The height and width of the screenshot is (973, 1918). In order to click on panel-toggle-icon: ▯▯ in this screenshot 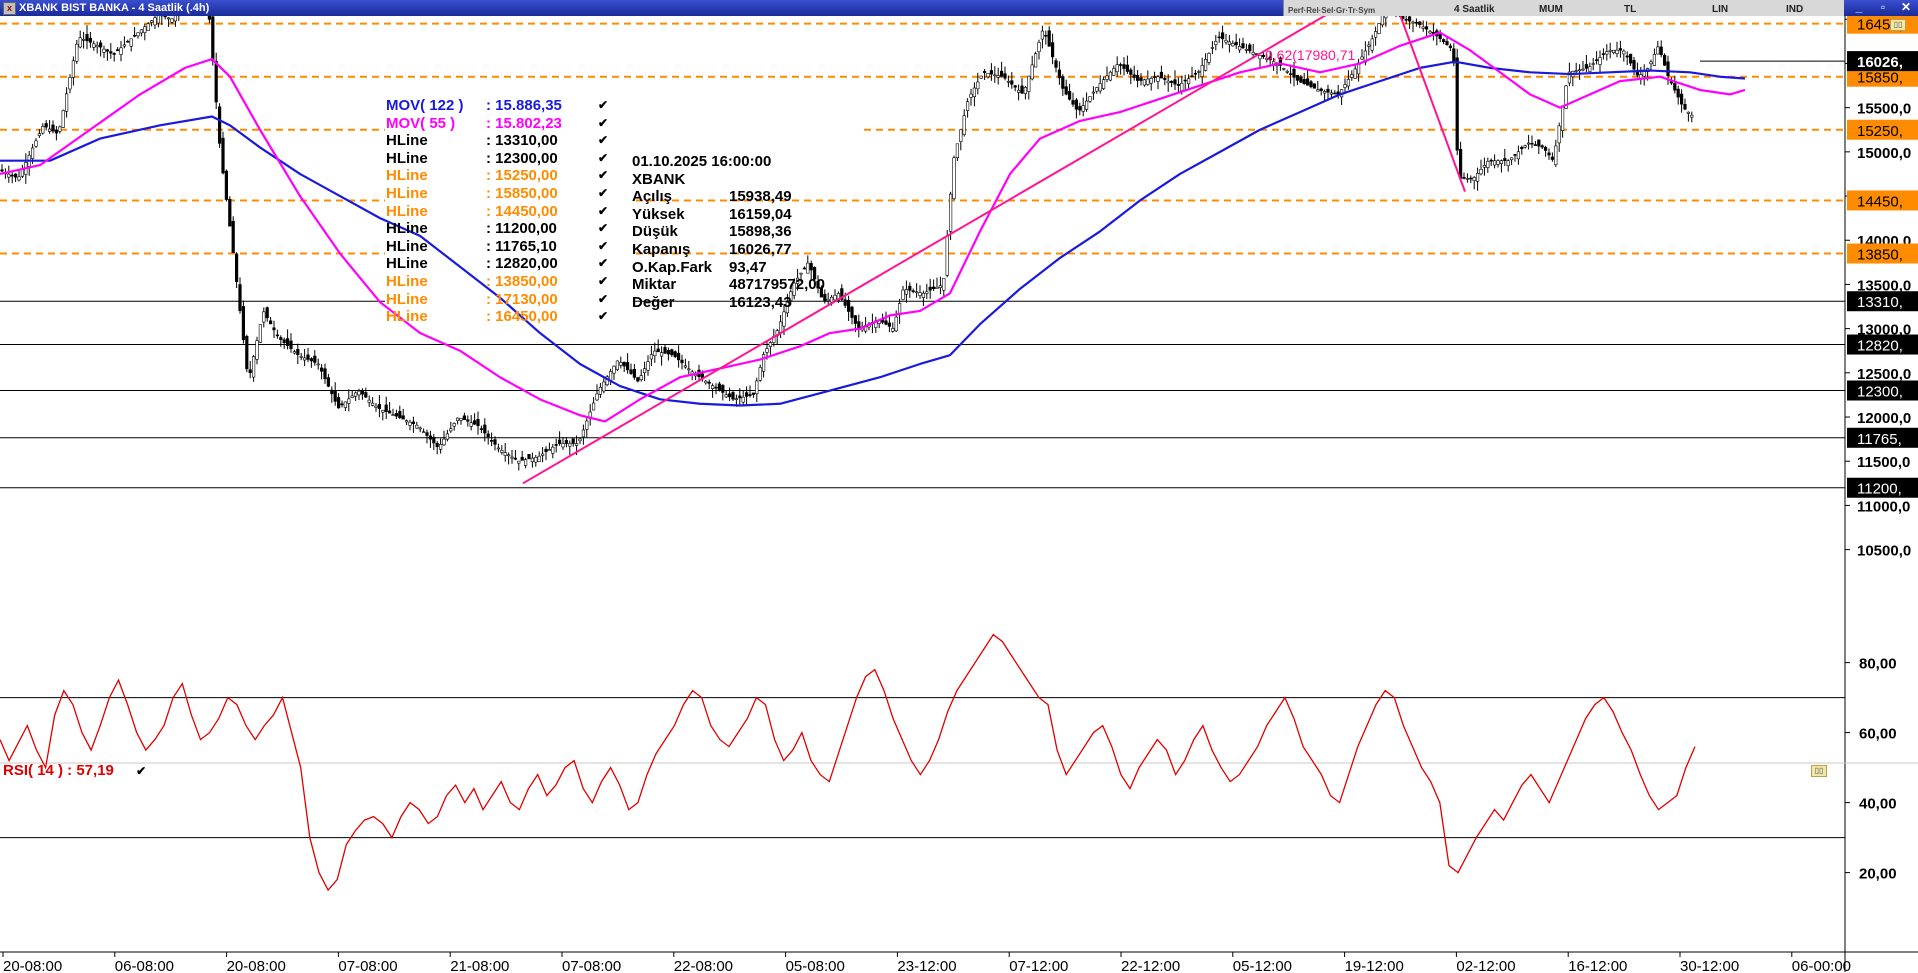, I will do `click(1898, 25)`.